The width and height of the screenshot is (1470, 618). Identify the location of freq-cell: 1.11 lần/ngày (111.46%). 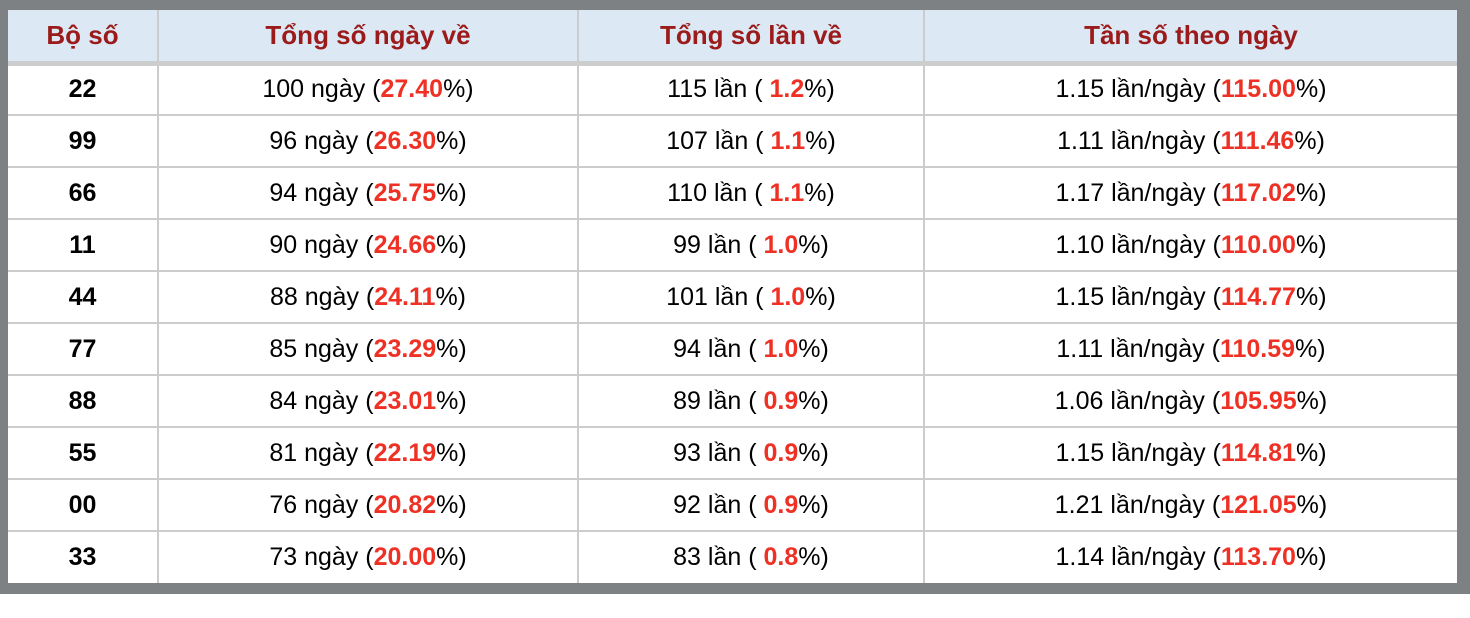
(1190, 141).